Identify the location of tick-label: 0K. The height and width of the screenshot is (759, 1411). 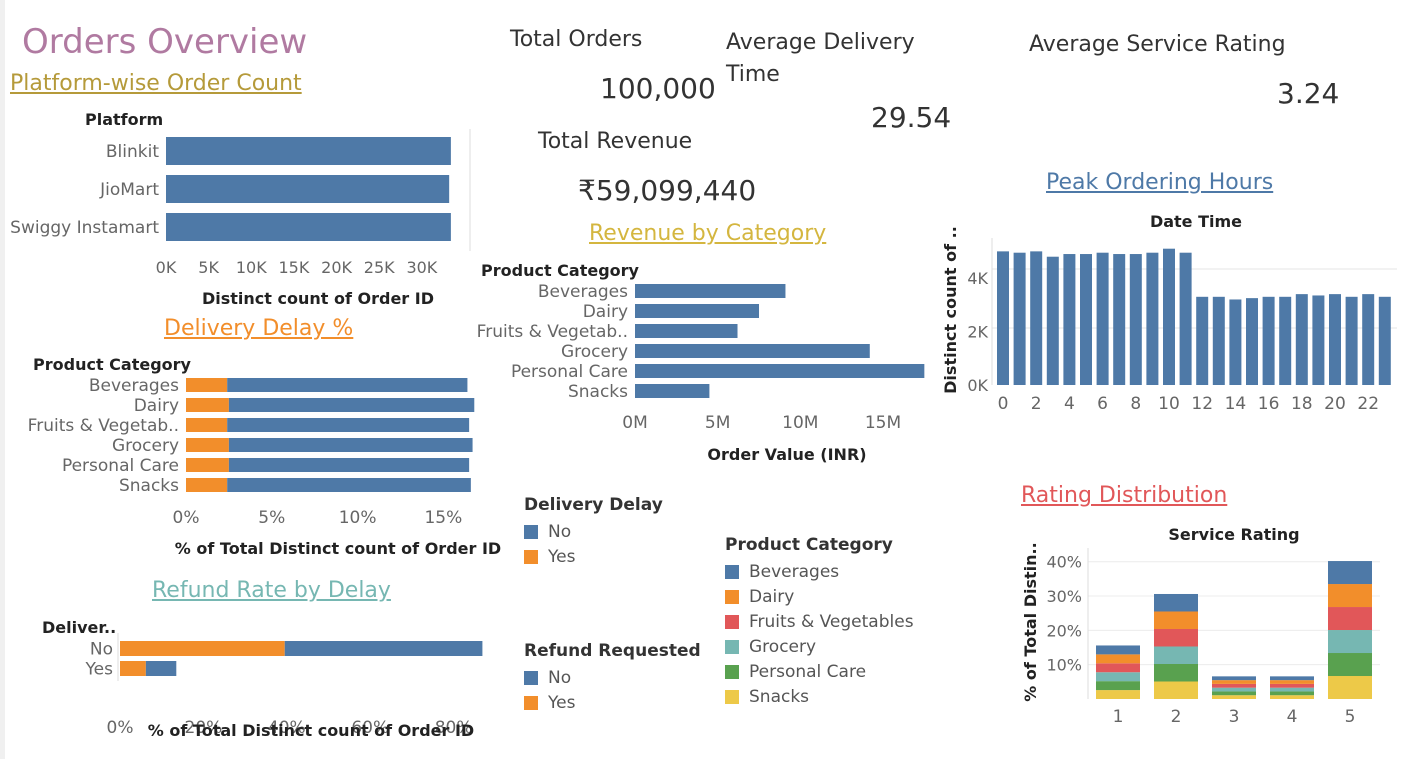
(977, 385).